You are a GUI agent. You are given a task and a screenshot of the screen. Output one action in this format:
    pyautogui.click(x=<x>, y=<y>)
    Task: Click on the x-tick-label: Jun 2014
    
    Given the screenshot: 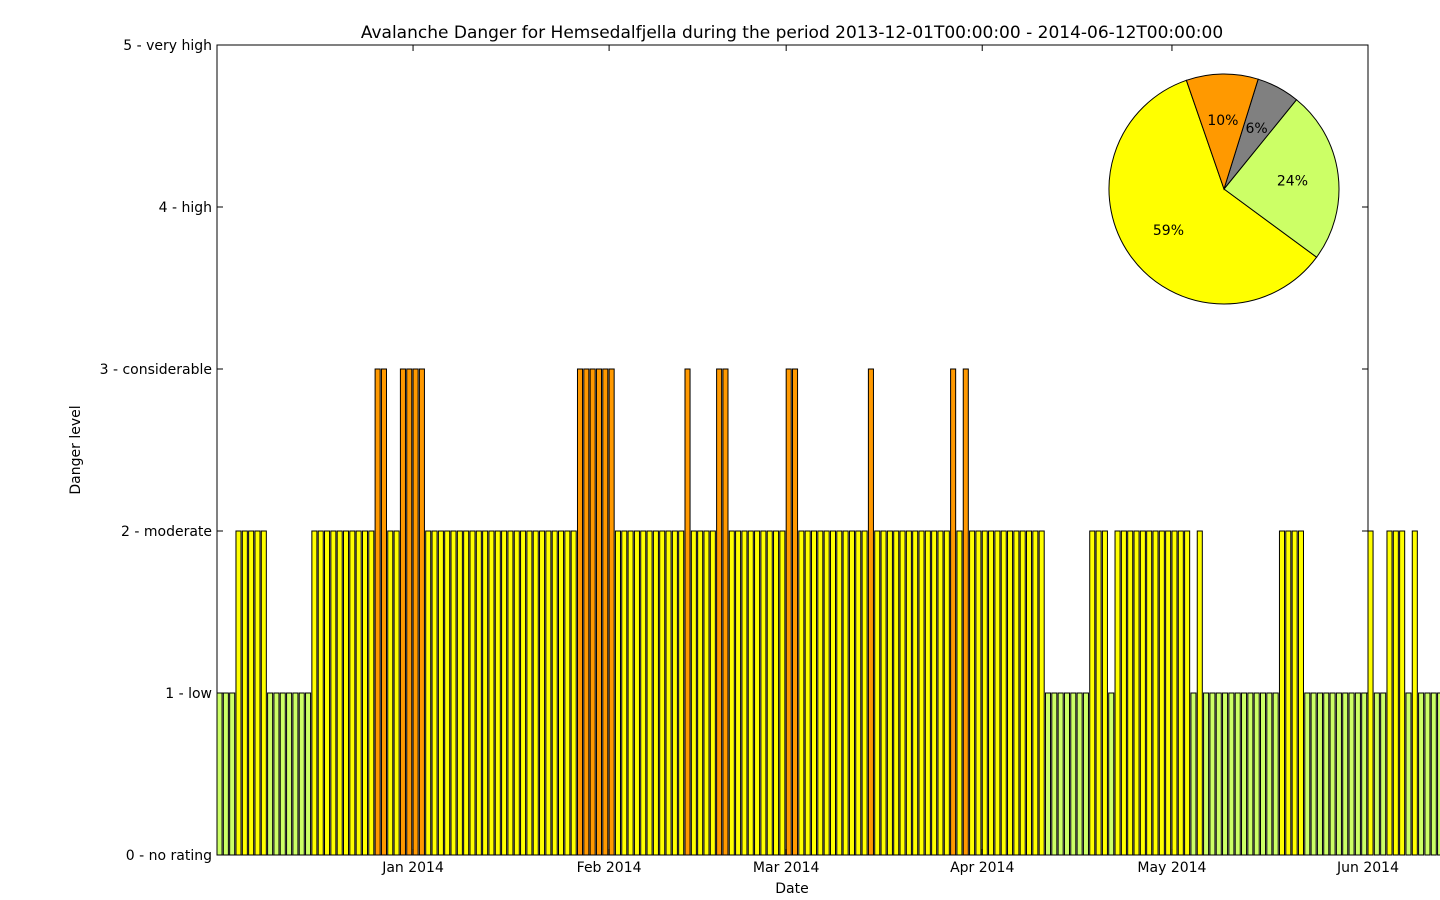 What is the action you would take?
    pyautogui.click(x=1367, y=868)
    